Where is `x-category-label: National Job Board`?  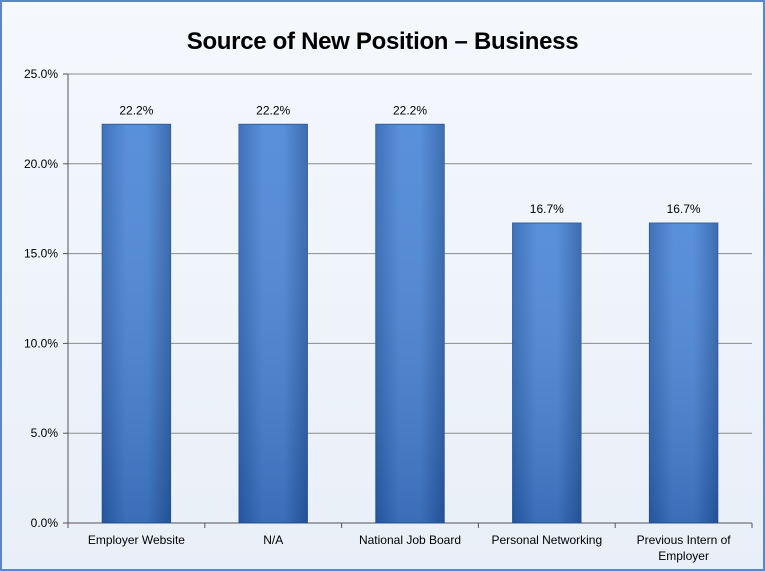
x-category-label: National Job Board is located at coordinates (410, 540).